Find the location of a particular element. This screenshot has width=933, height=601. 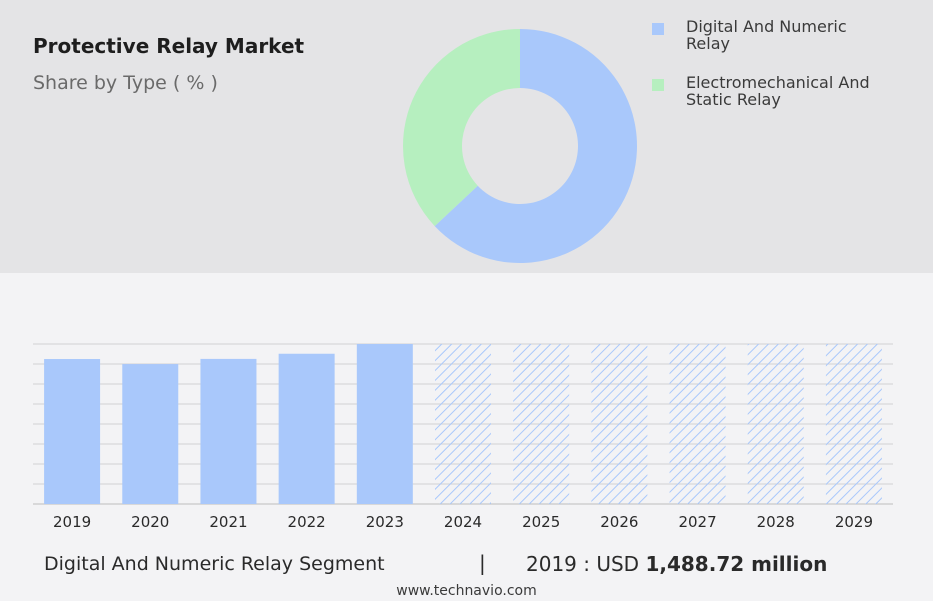

bar-forecast-2025 is located at coordinates (541, 424).